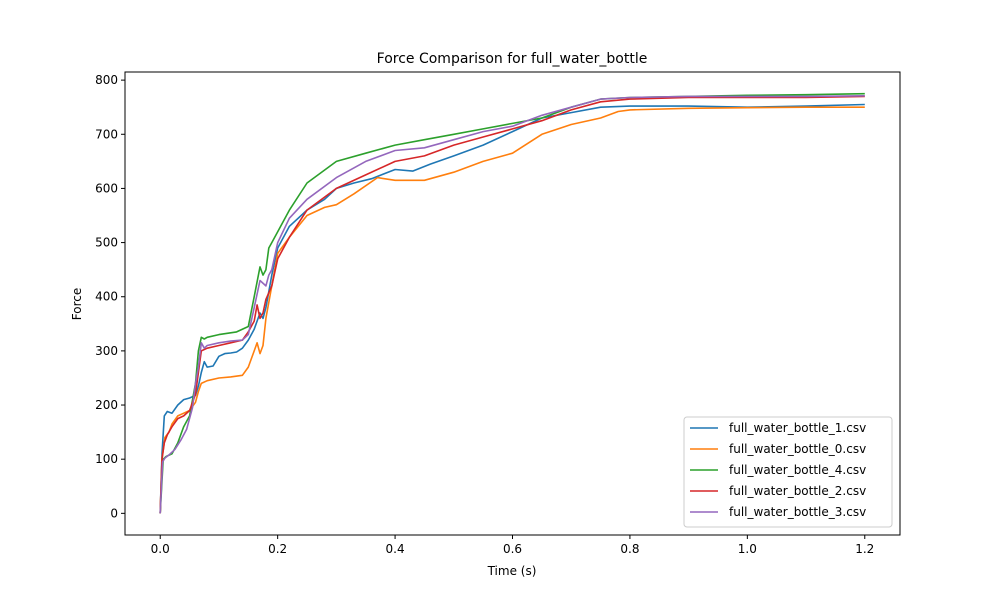 Image resolution: width=1000 pixels, height=600 pixels. What do you see at coordinates (114, 513) in the screenshot?
I see `y-tick-label: 0` at bounding box center [114, 513].